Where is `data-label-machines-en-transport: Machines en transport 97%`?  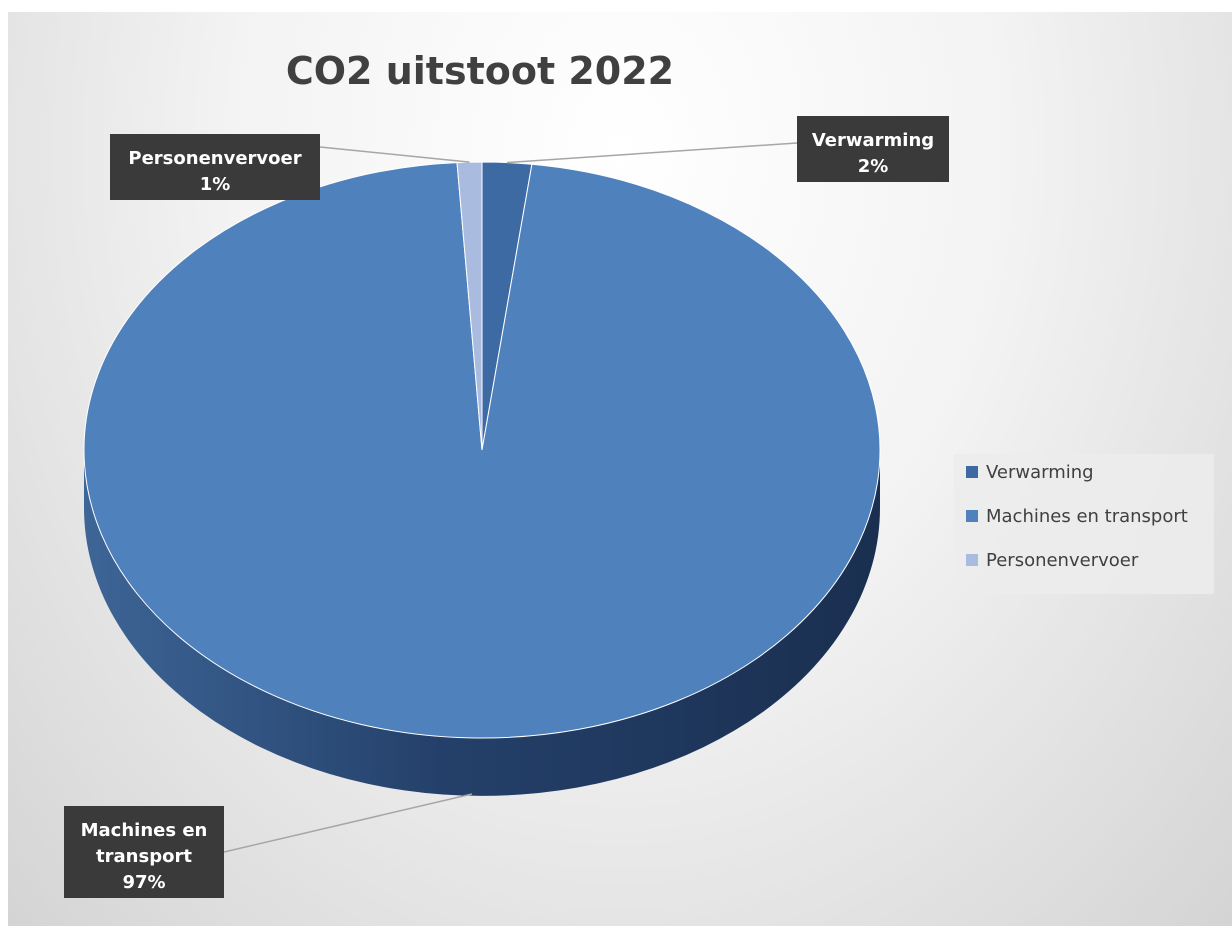 data-label-machines-en-transport: Machines en transport 97% is located at coordinates (144, 852).